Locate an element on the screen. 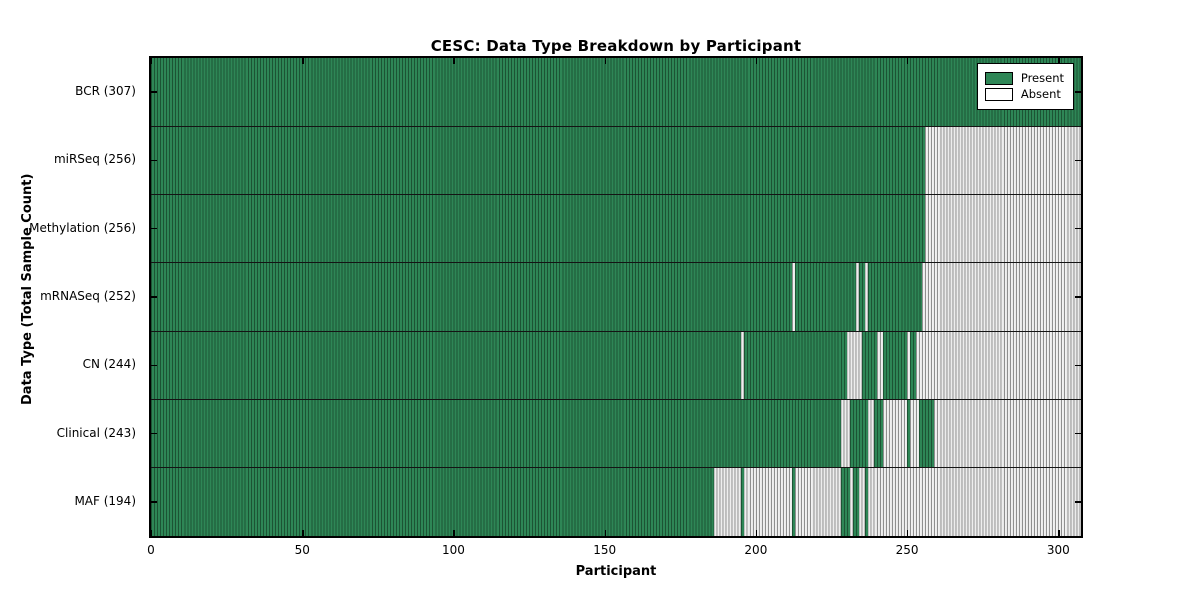 This screenshot has height=600, width=1200. legend: Present Absent is located at coordinates (1025, 86).